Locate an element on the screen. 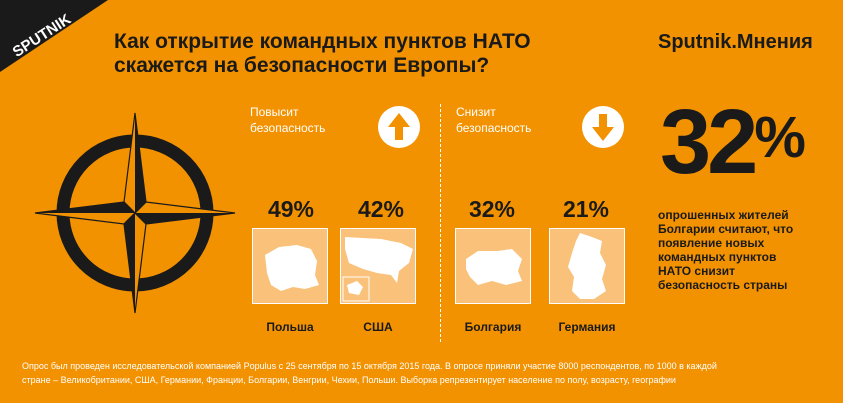 The width and height of the screenshot is (843, 403). sputnik-logo: SPUTNIK is located at coordinates (54, 36).